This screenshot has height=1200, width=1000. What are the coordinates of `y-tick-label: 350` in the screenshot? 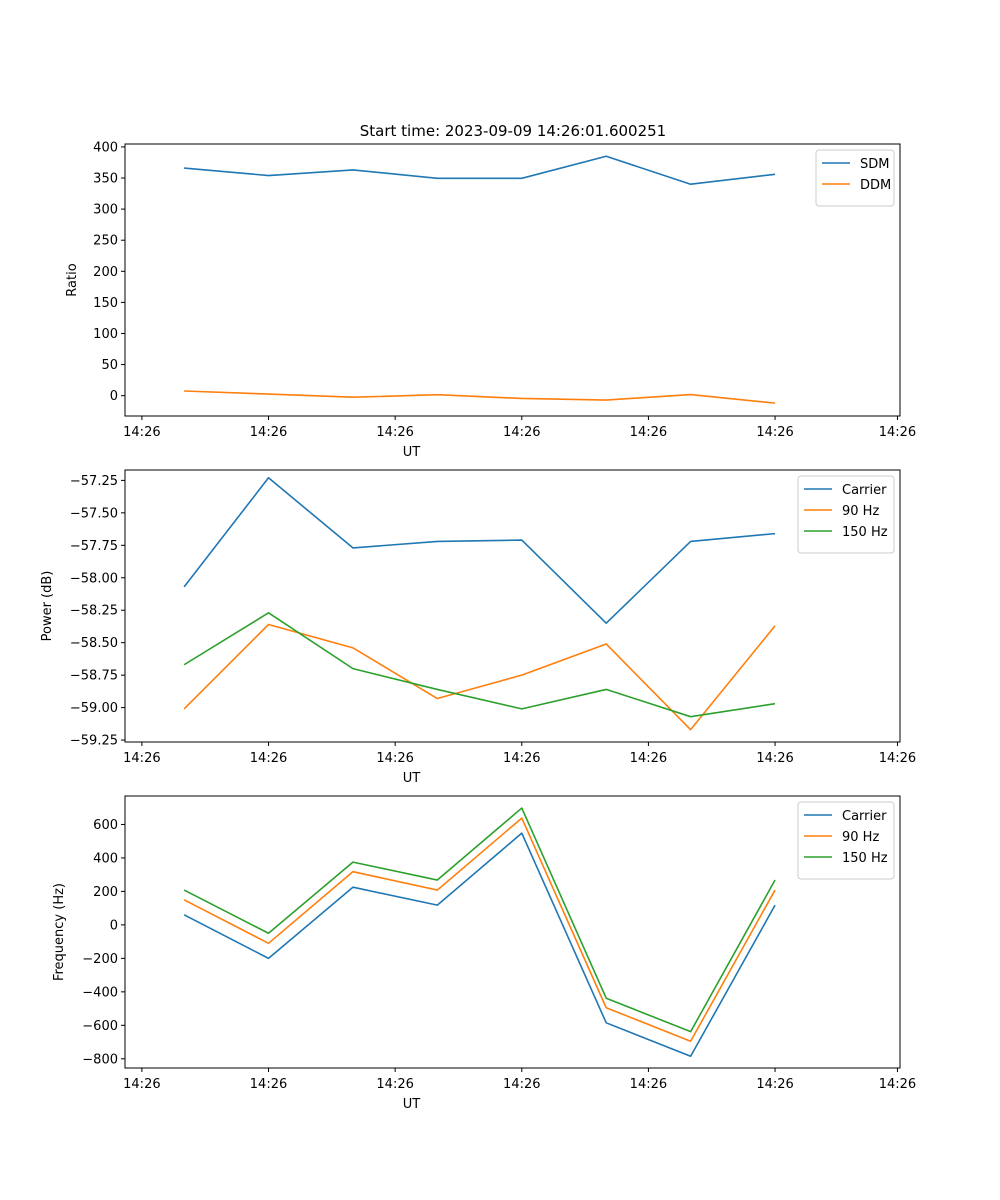 It's located at (105, 179).